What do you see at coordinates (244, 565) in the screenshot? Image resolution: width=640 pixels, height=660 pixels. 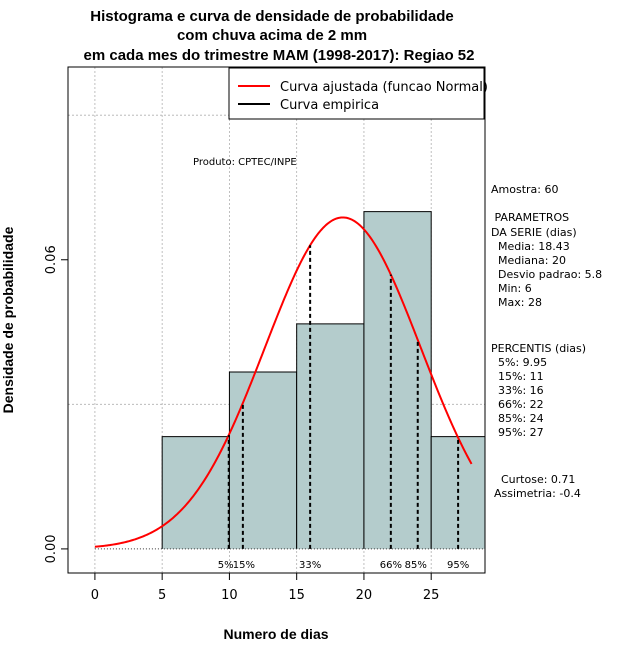 I see `percentile-label-1: 15%` at bounding box center [244, 565].